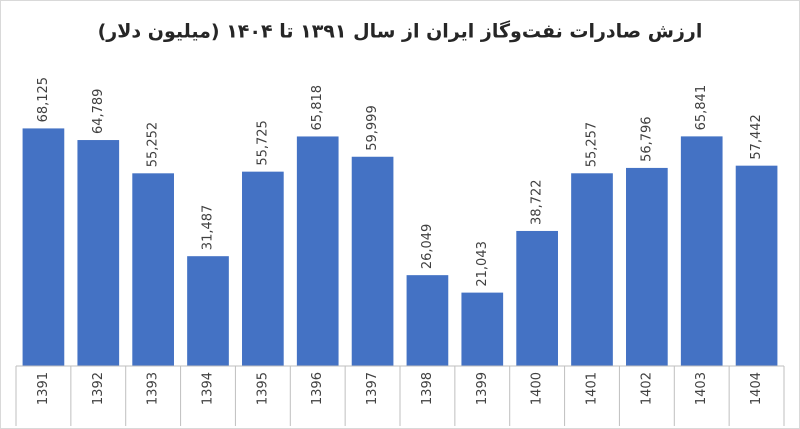  What do you see at coordinates (646, 388) in the screenshot?
I see `x-tick-label: 1402` at bounding box center [646, 388].